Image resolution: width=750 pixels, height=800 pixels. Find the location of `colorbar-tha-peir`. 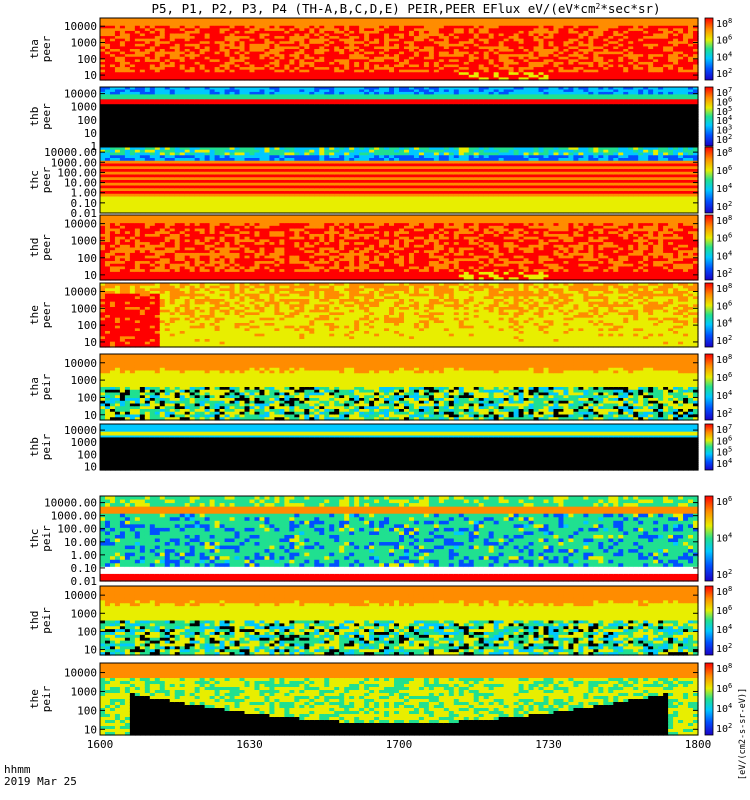

colorbar-tha-peir is located at coordinates (709, 387).